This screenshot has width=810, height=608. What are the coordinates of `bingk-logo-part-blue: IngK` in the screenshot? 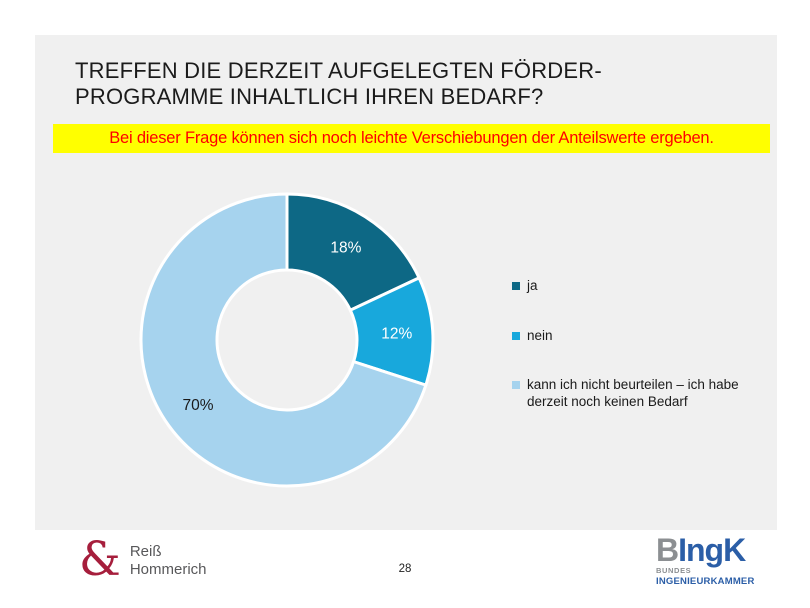 It's located at (712, 550).